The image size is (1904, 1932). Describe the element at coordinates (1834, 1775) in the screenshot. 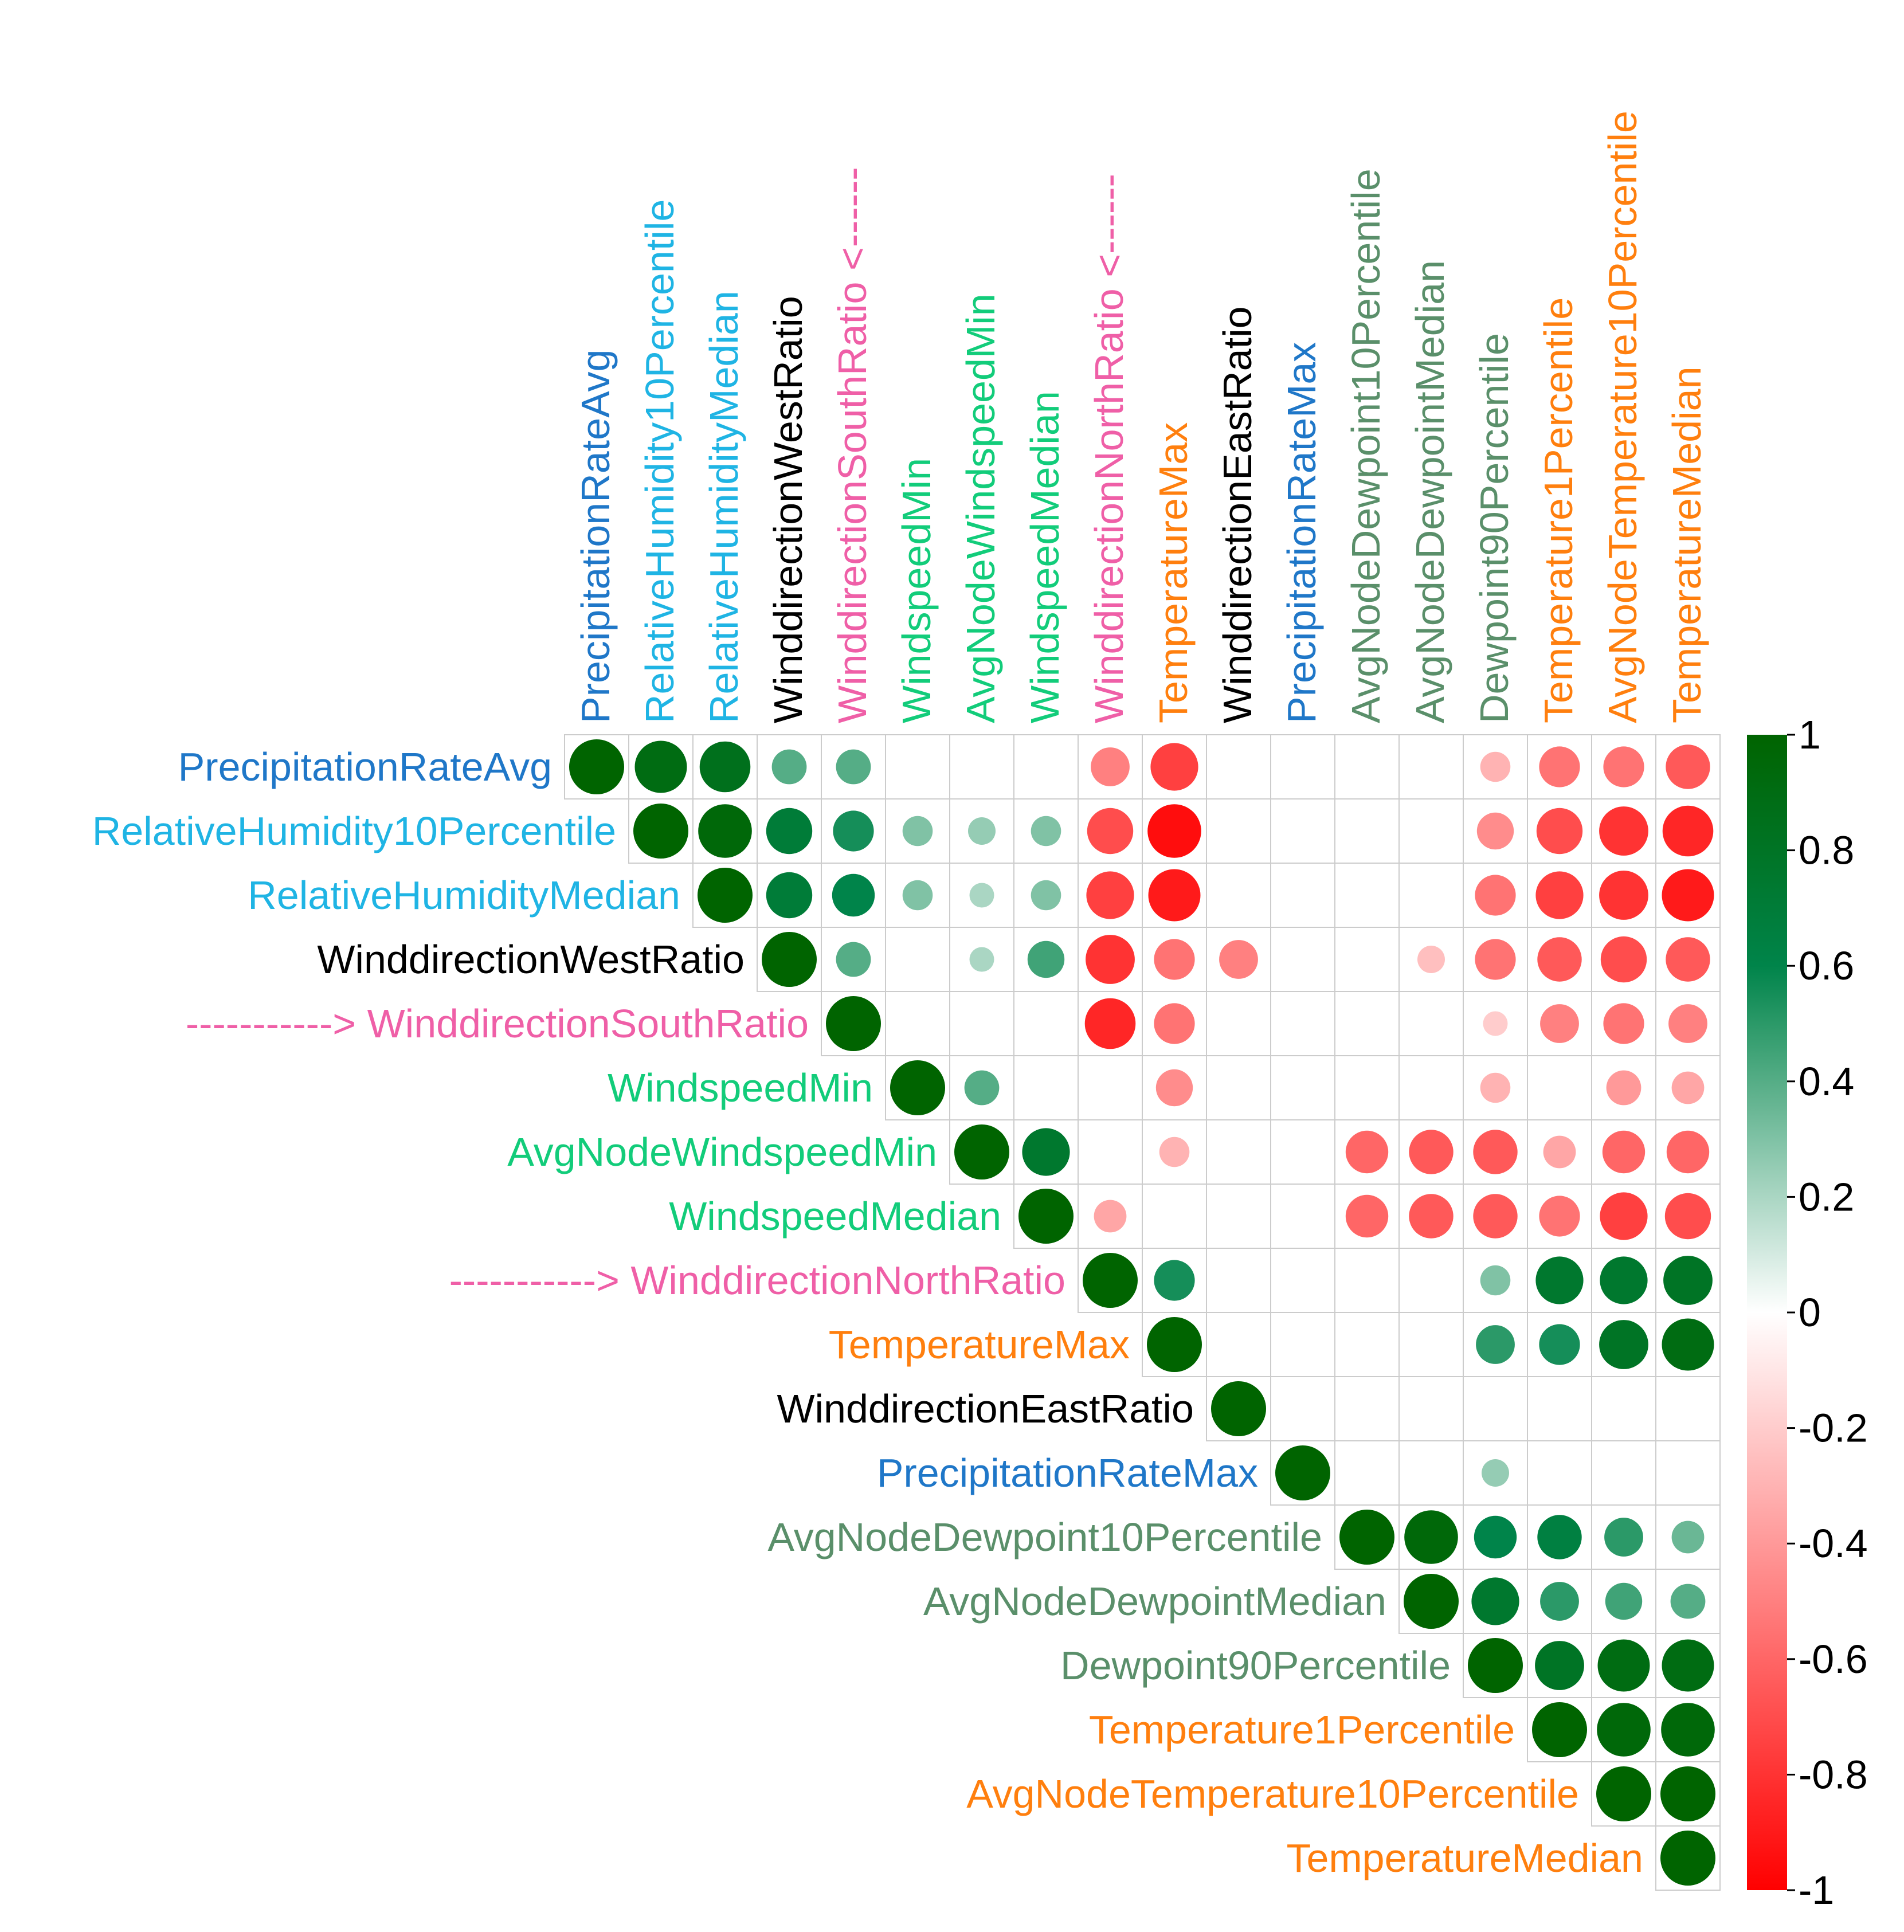

I see `colorbar-tick-label: -0.8` at that location.